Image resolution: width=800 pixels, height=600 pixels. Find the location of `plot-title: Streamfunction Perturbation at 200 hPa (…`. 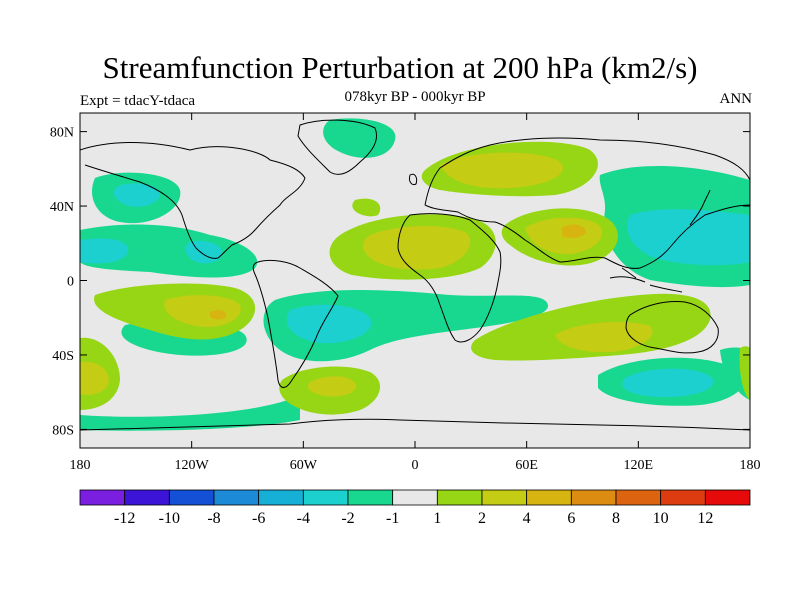

plot-title: Streamfunction Perturbation at 200 hPa (… is located at coordinates (400, 67).